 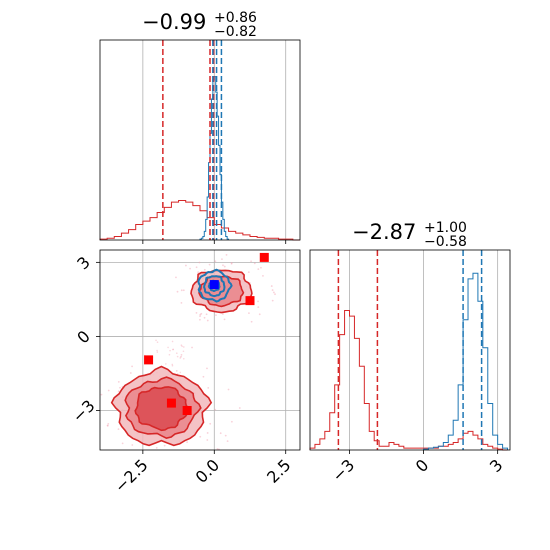 I want to click on marginal-y-title: −2.87, so click(x=384, y=232).